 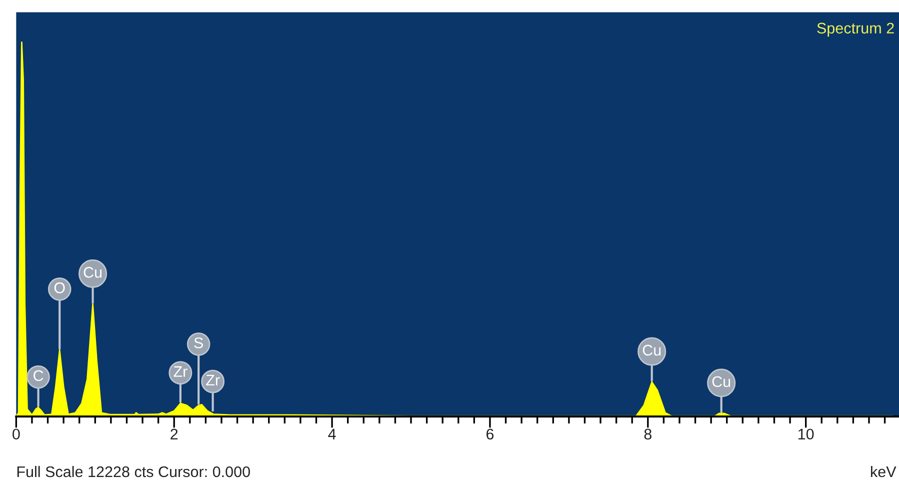 What do you see at coordinates (198, 342) in the screenshot?
I see `annotation: S` at bounding box center [198, 342].